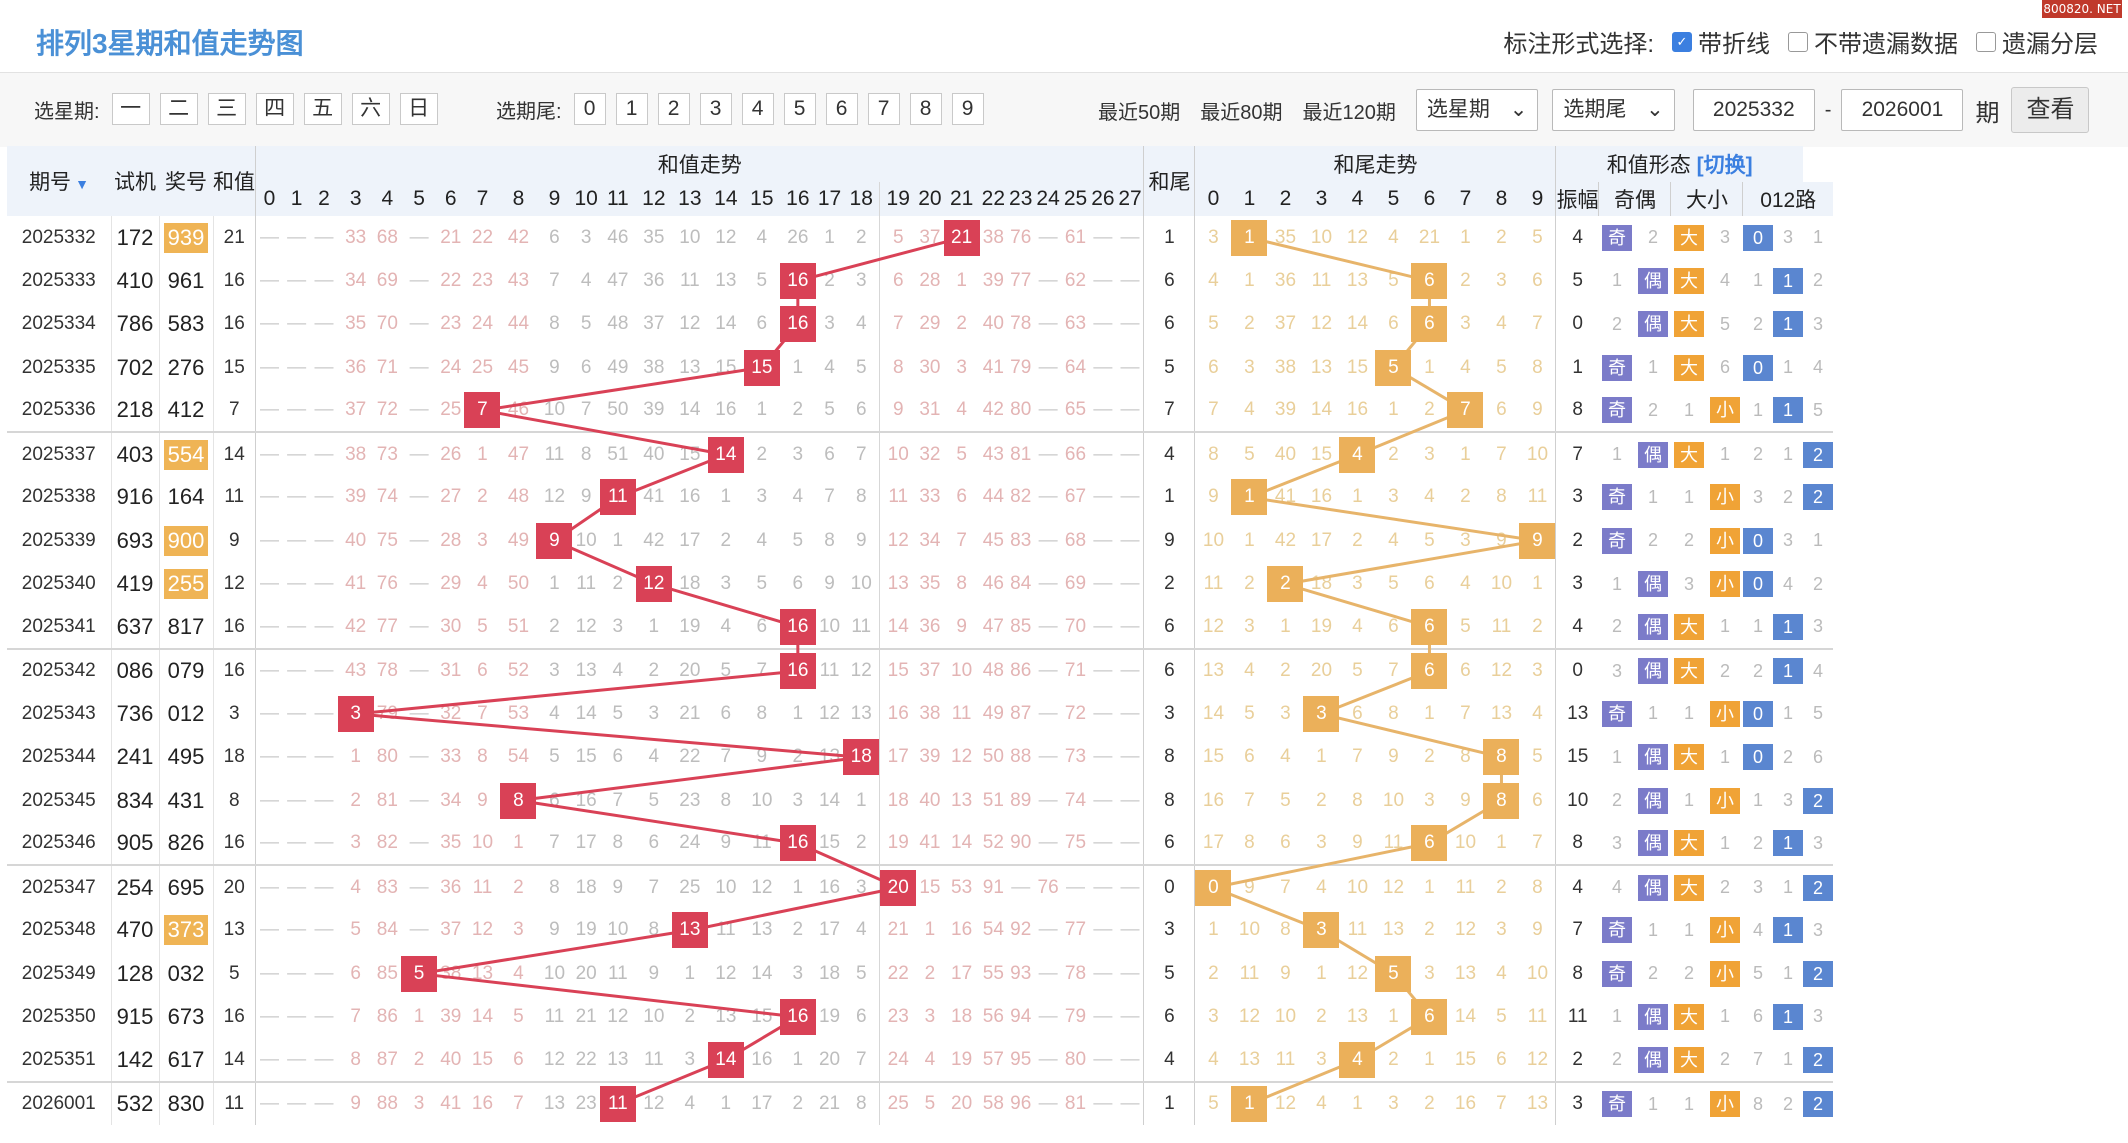 The width and height of the screenshot is (2128, 1143). Describe the element at coordinates (883, 109) in the screenshot. I see `tail-chip: 7` at that location.